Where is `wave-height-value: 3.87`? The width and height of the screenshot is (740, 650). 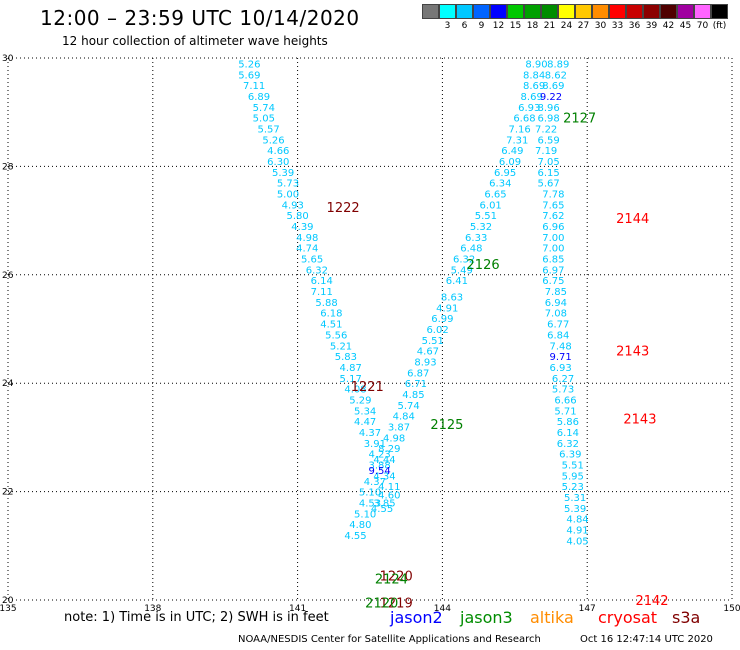 wave-height-value: 3.87 is located at coordinates (399, 428).